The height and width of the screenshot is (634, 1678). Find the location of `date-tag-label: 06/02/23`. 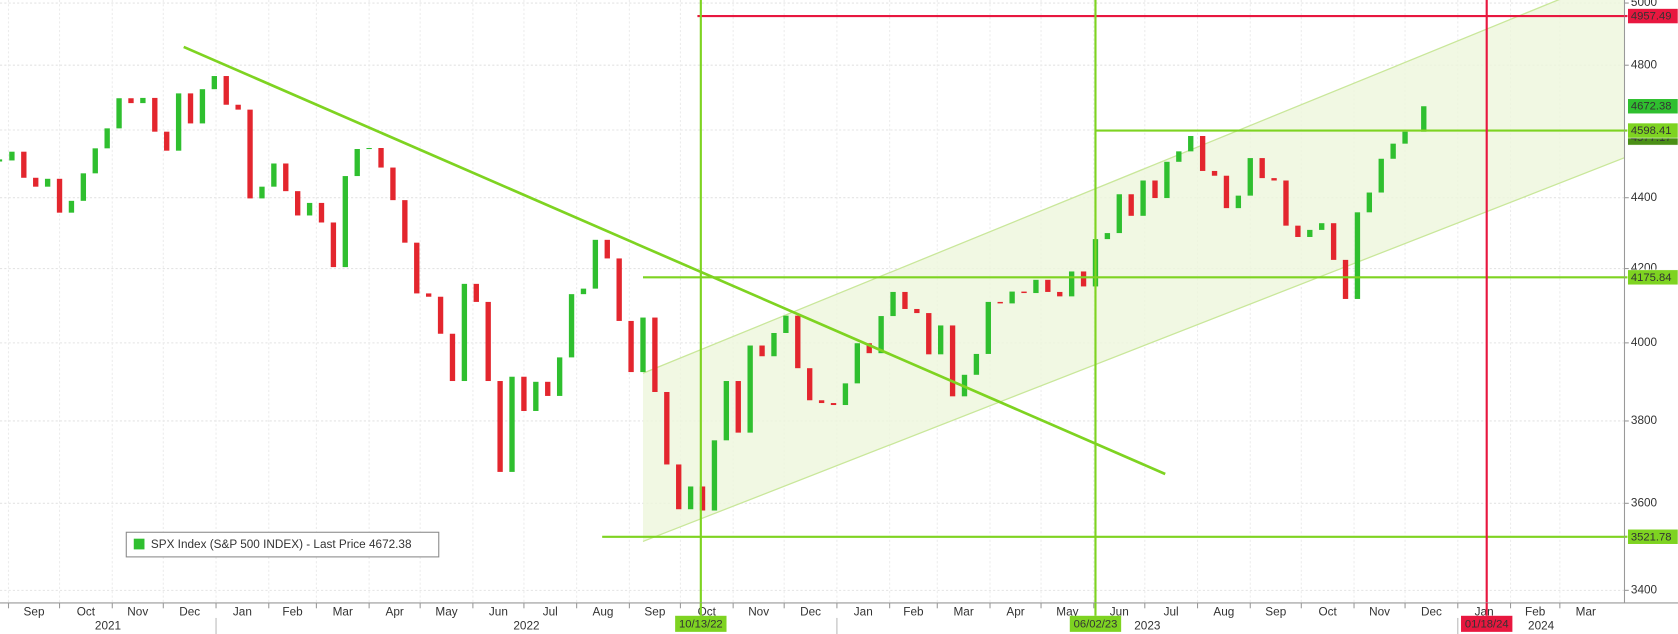

date-tag-label: 06/02/23 is located at coordinates (1096, 624).